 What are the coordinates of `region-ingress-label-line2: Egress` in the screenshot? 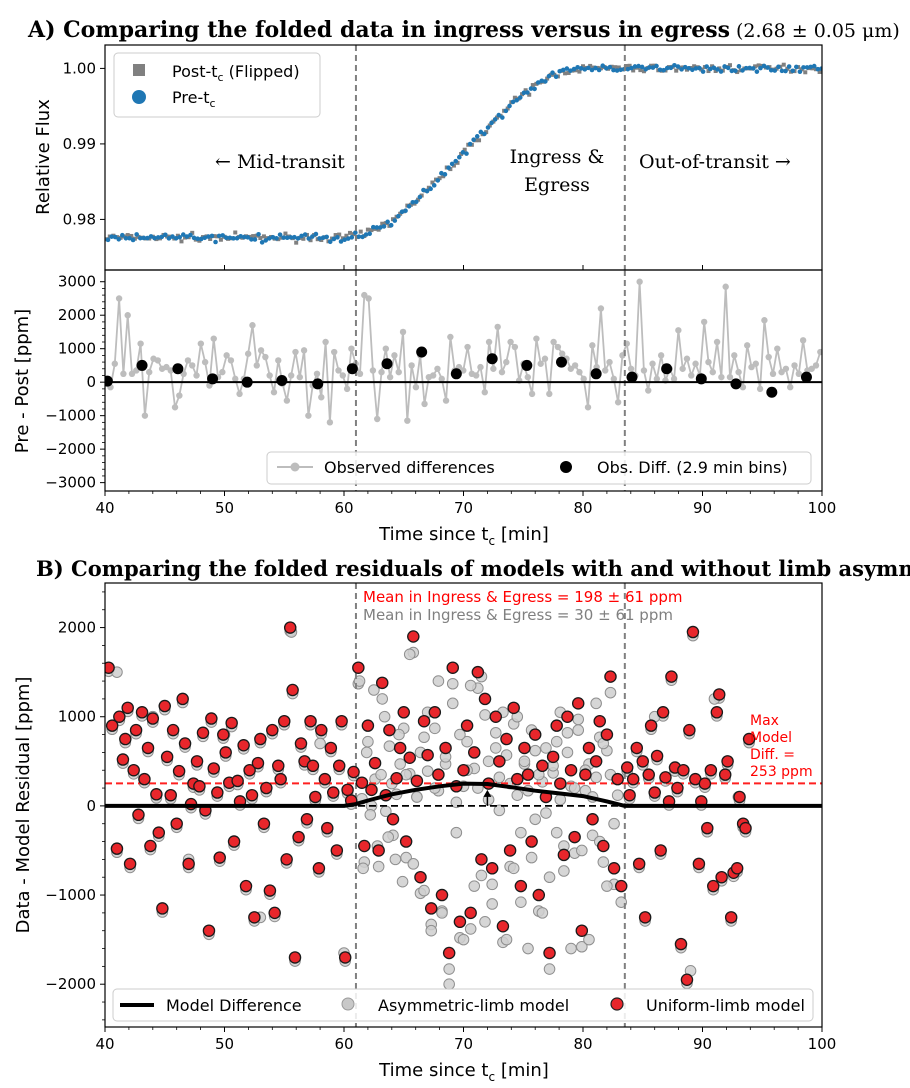 It's located at (557, 185).